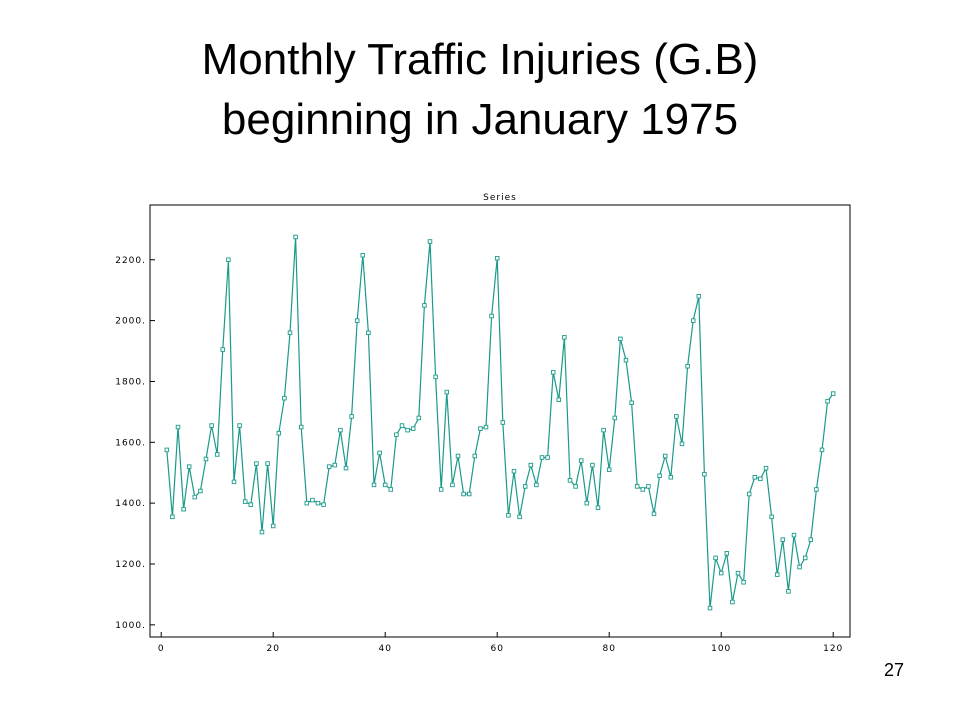  What do you see at coordinates (130, 443) in the screenshot?
I see `y-tick-label: 1600.` at bounding box center [130, 443].